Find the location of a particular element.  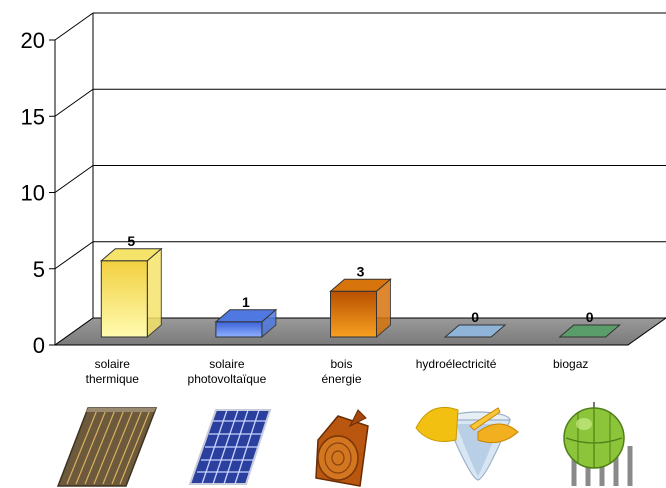

category-label: solaire photovoltaïque is located at coordinates (227, 371).